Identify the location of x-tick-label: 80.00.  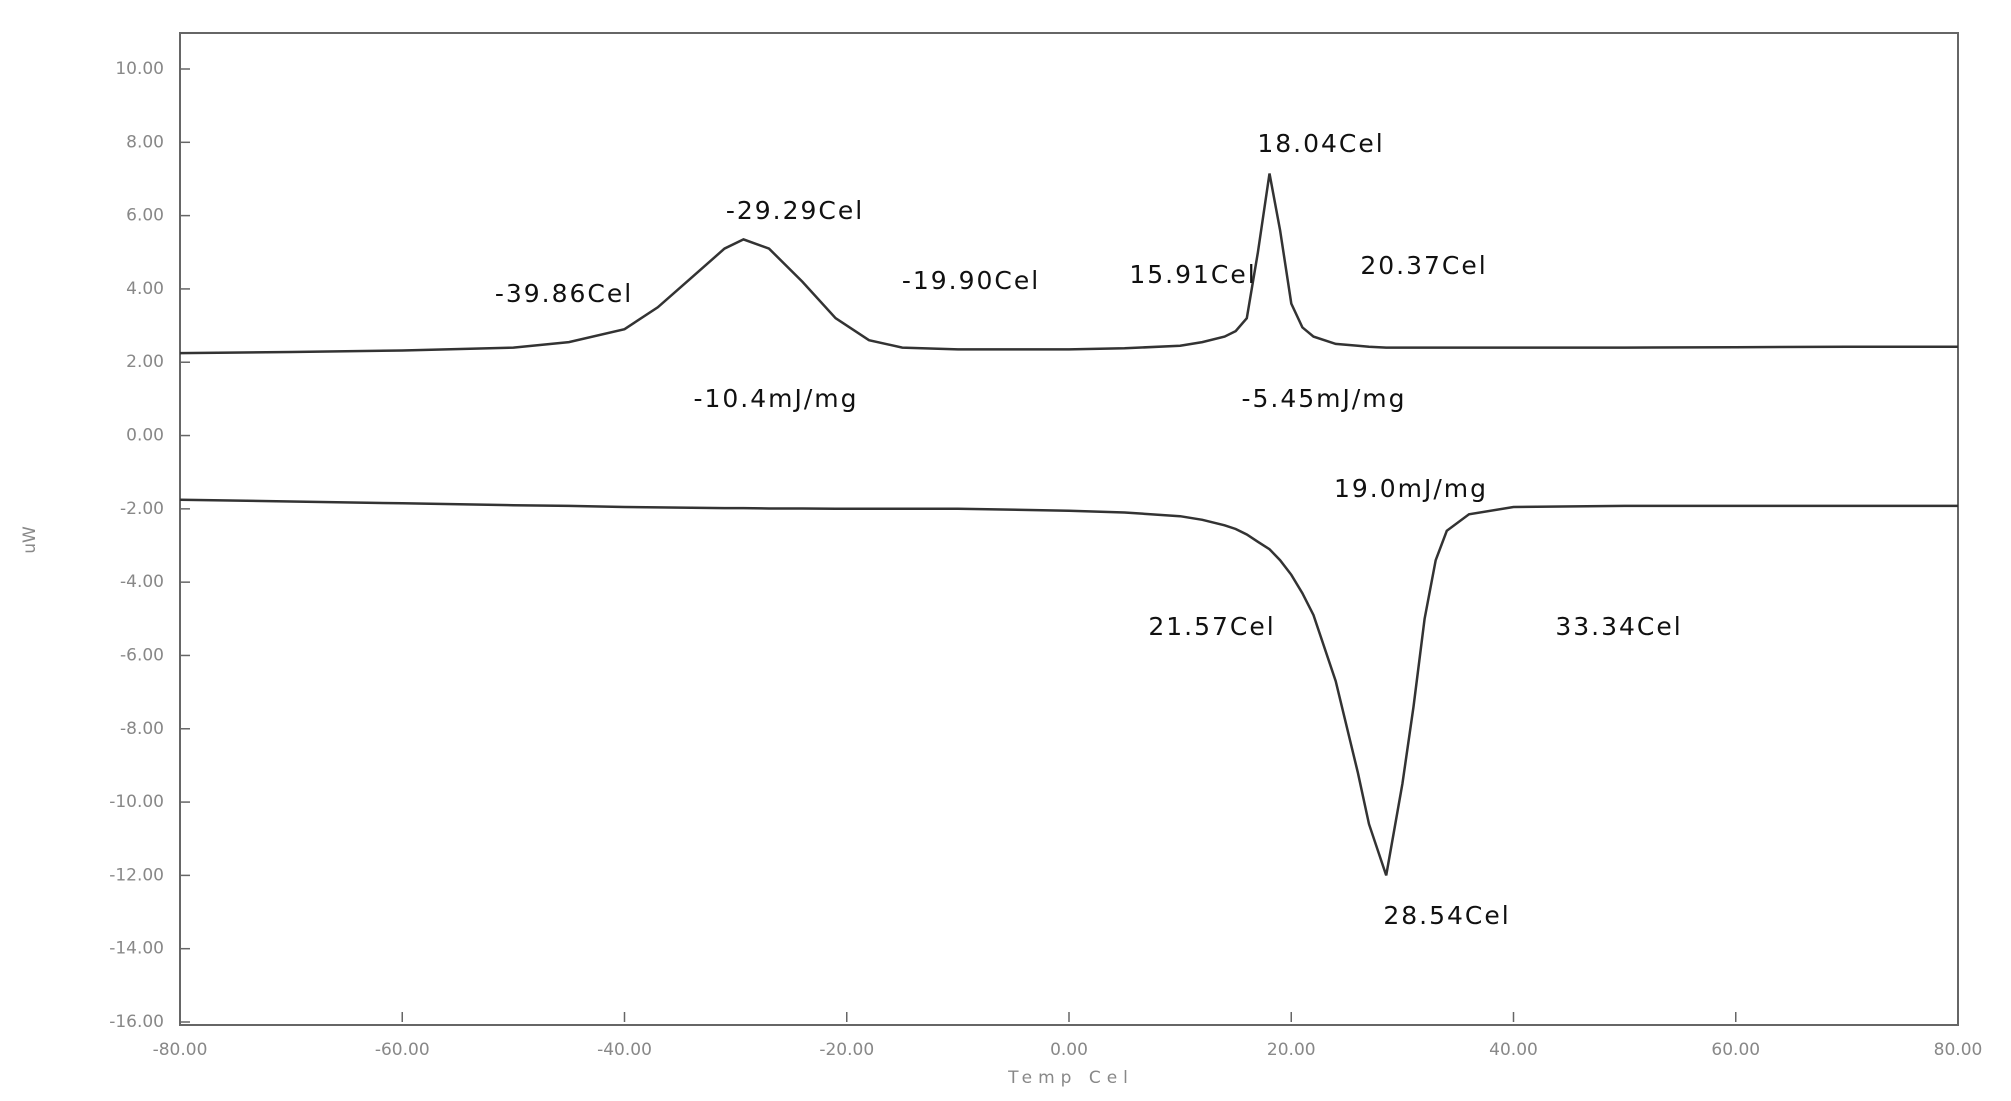
(1958, 1050).